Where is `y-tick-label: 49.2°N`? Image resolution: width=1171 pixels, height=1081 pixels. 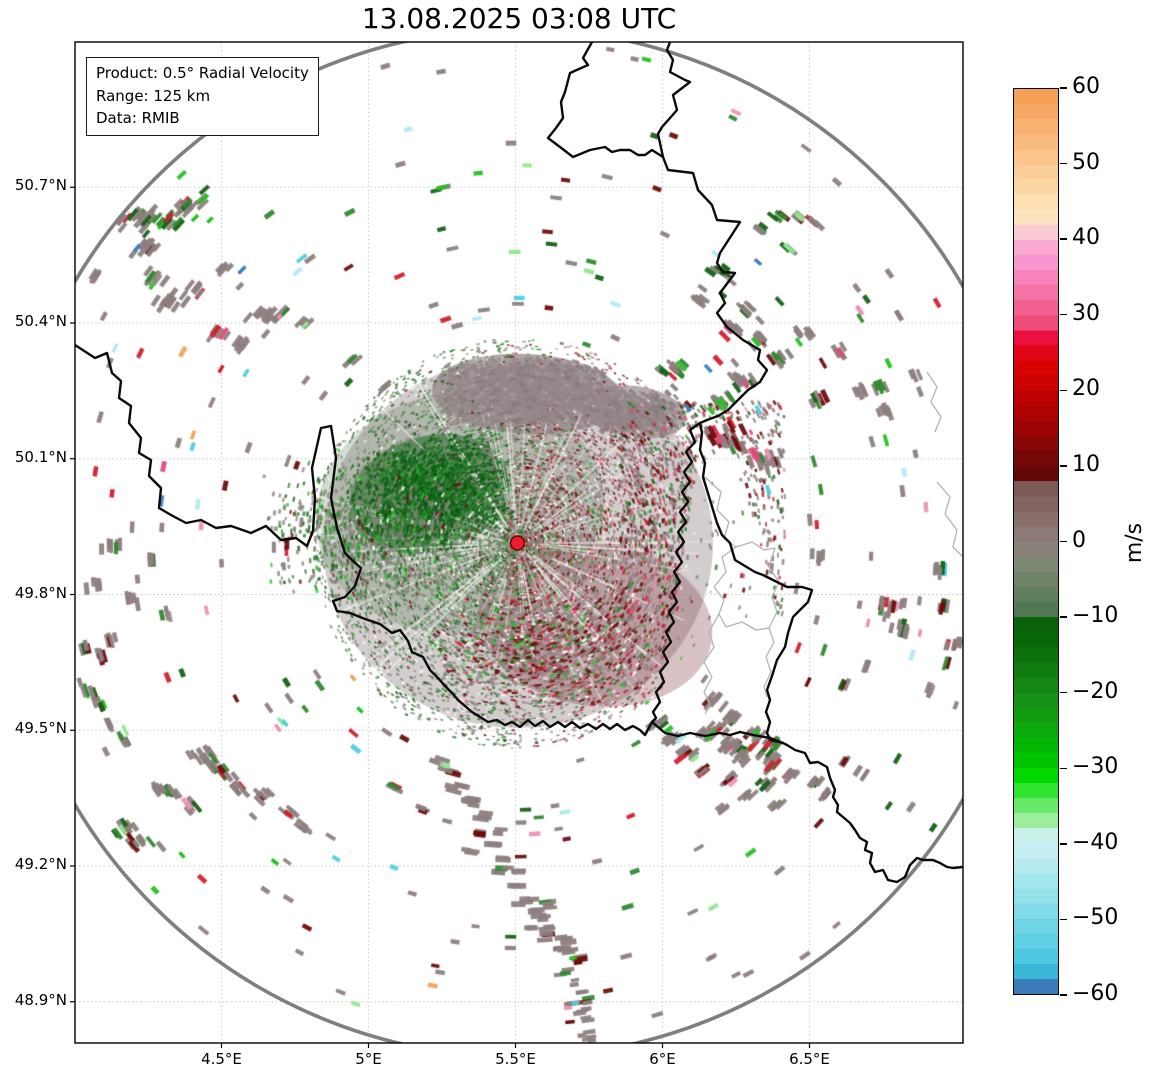
y-tick-label: 49.2°N is located at coordinates (40, 864).